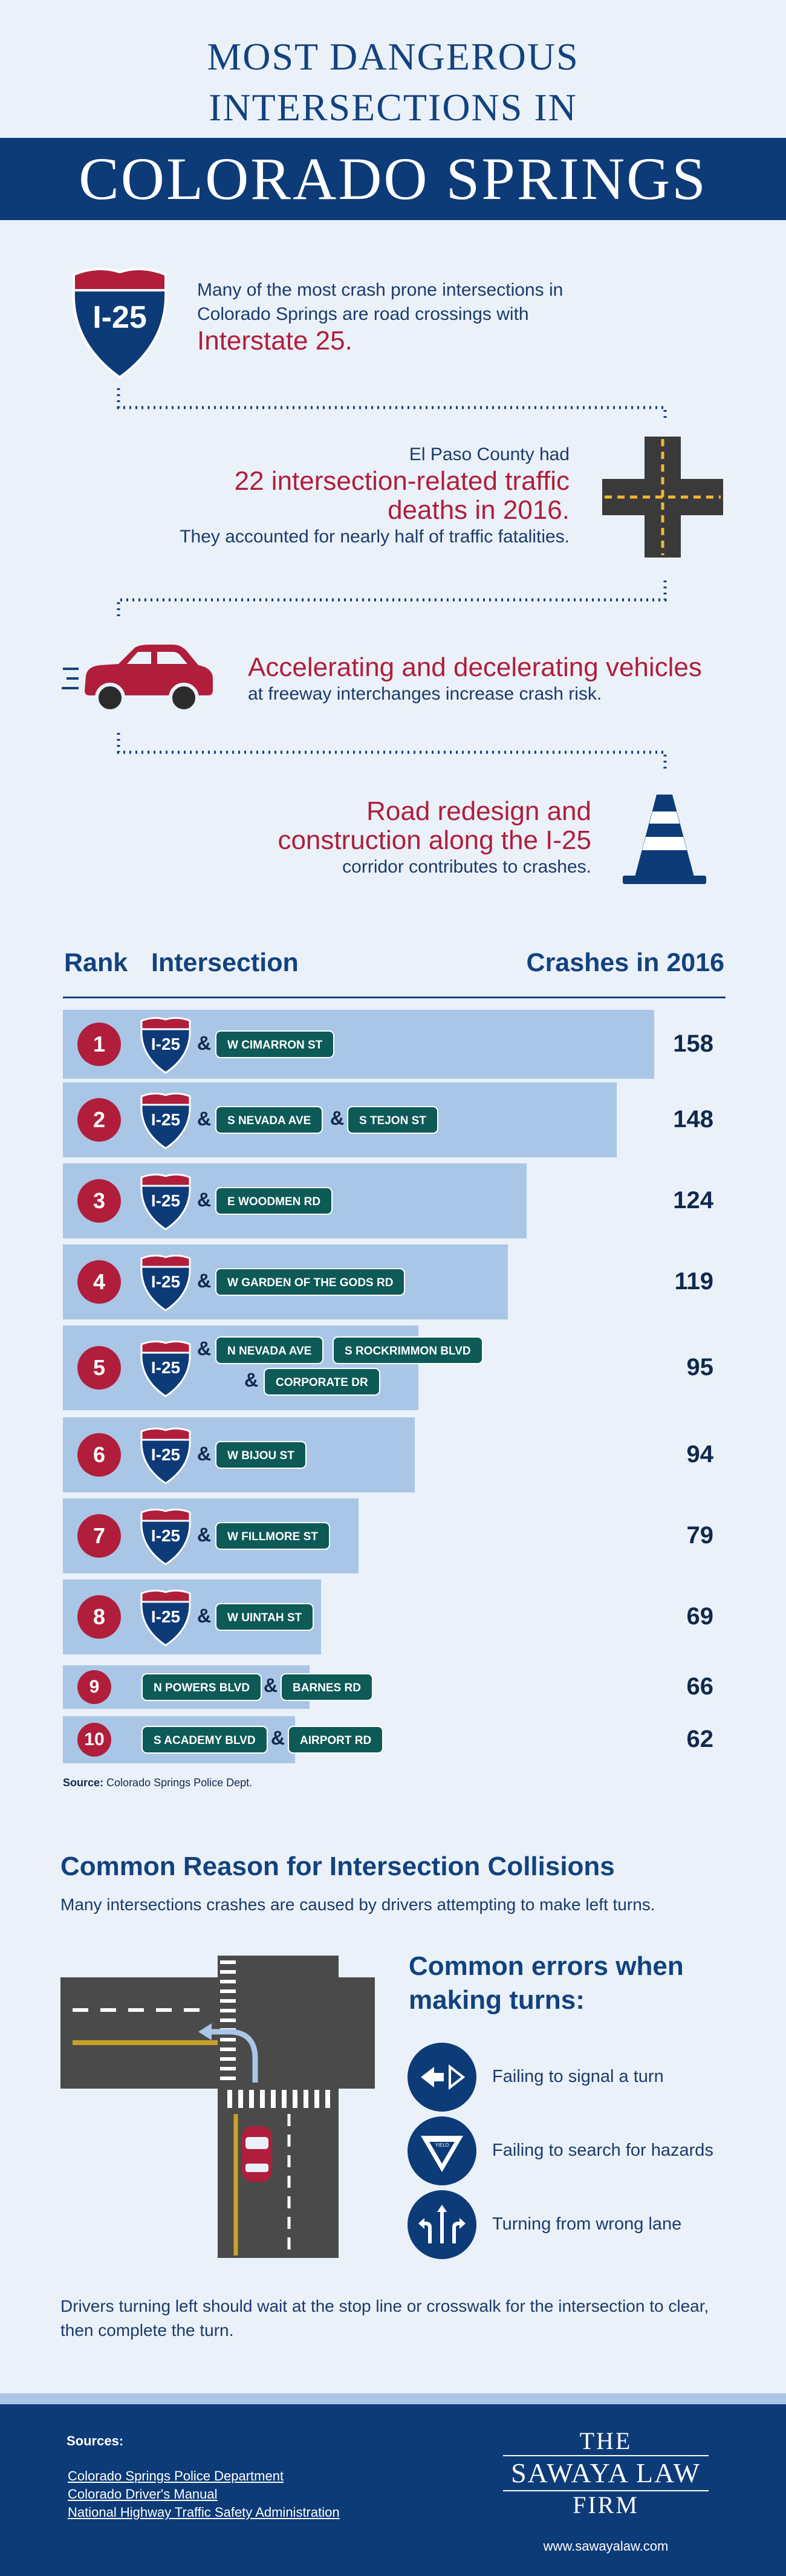  Describe the element at coordinates (99, 1120) in the screenshot. I see `rank-badge: 2` at that location.